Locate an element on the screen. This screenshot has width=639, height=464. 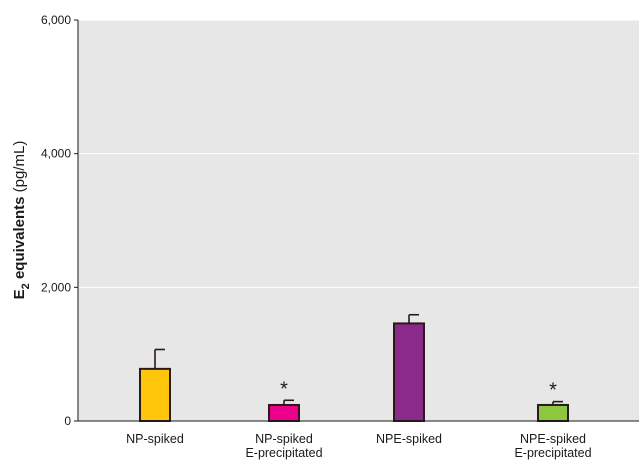
y-axis-ticks: 0 2,000 4,000 6,000 is located at coordinates (59, 220).